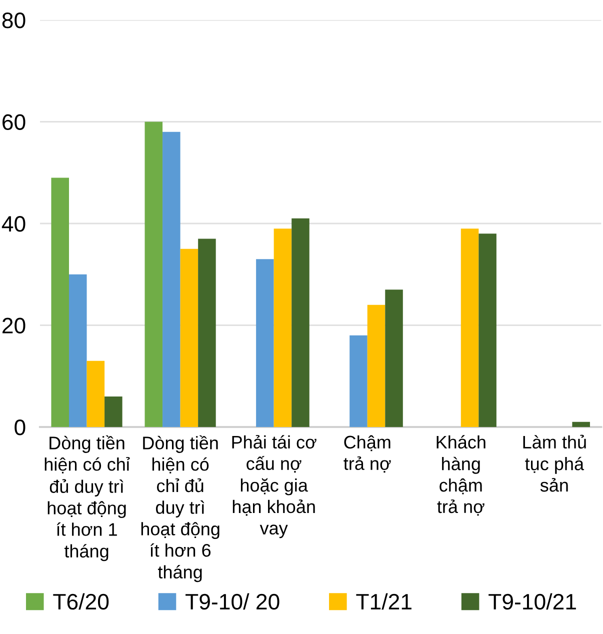 This screenshot has width=603, height=634. Describe the element at coordinates (461, 475) in the screenshot. I see `x-tick-label: Khách hàng chậm trả nợ` at that location.